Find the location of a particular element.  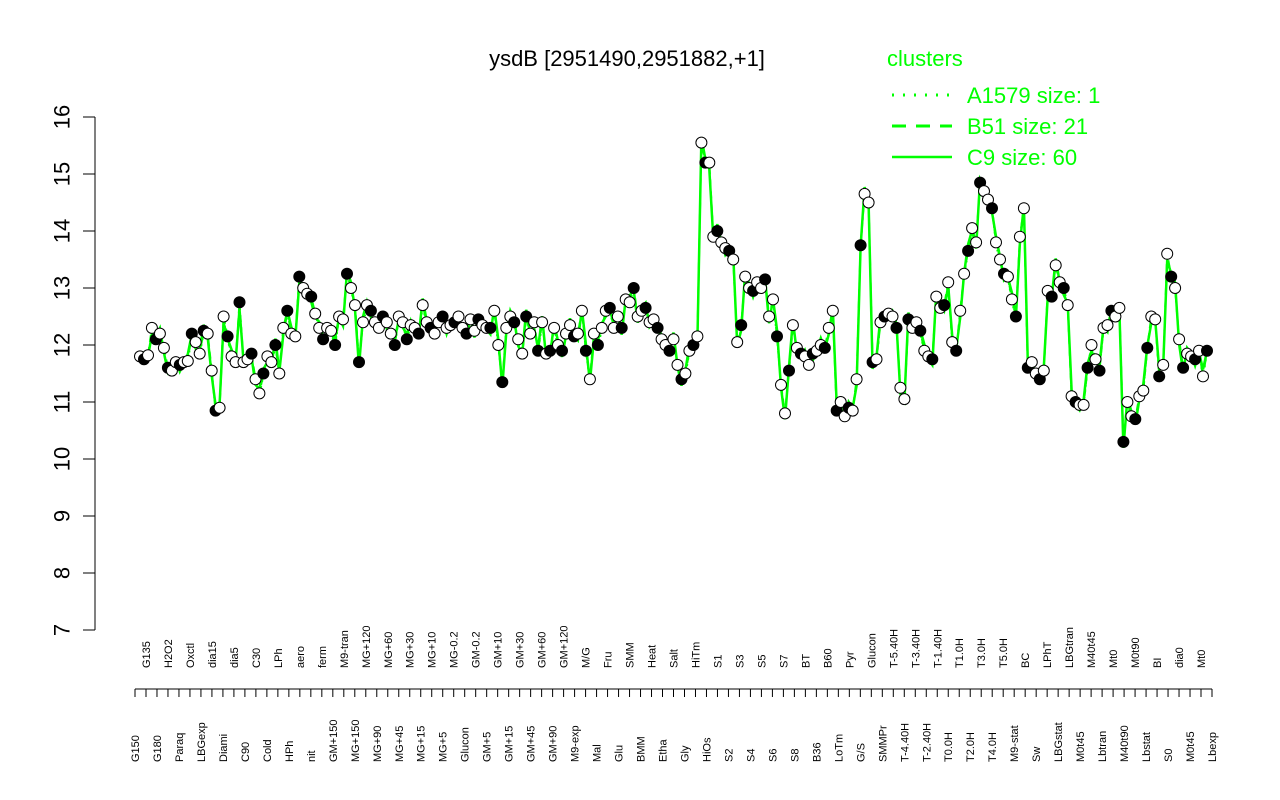

x-tick-label: MG+30 is located at coordinates (411, 650).